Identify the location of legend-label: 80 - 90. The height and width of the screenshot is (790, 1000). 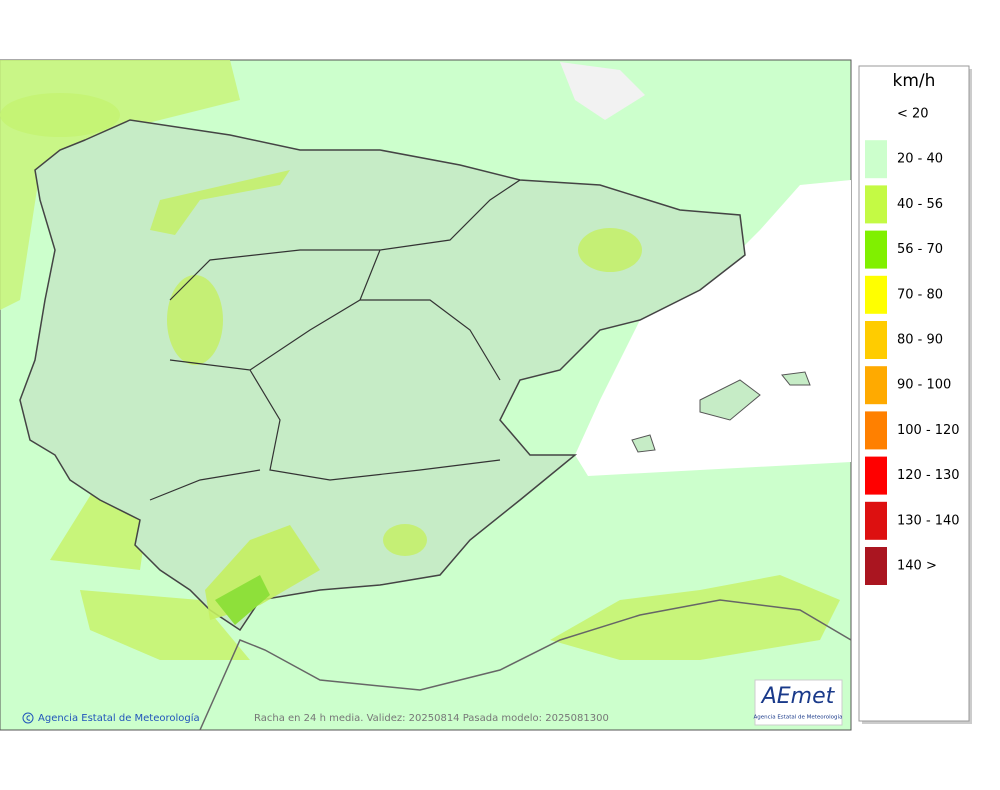
(920, 340).